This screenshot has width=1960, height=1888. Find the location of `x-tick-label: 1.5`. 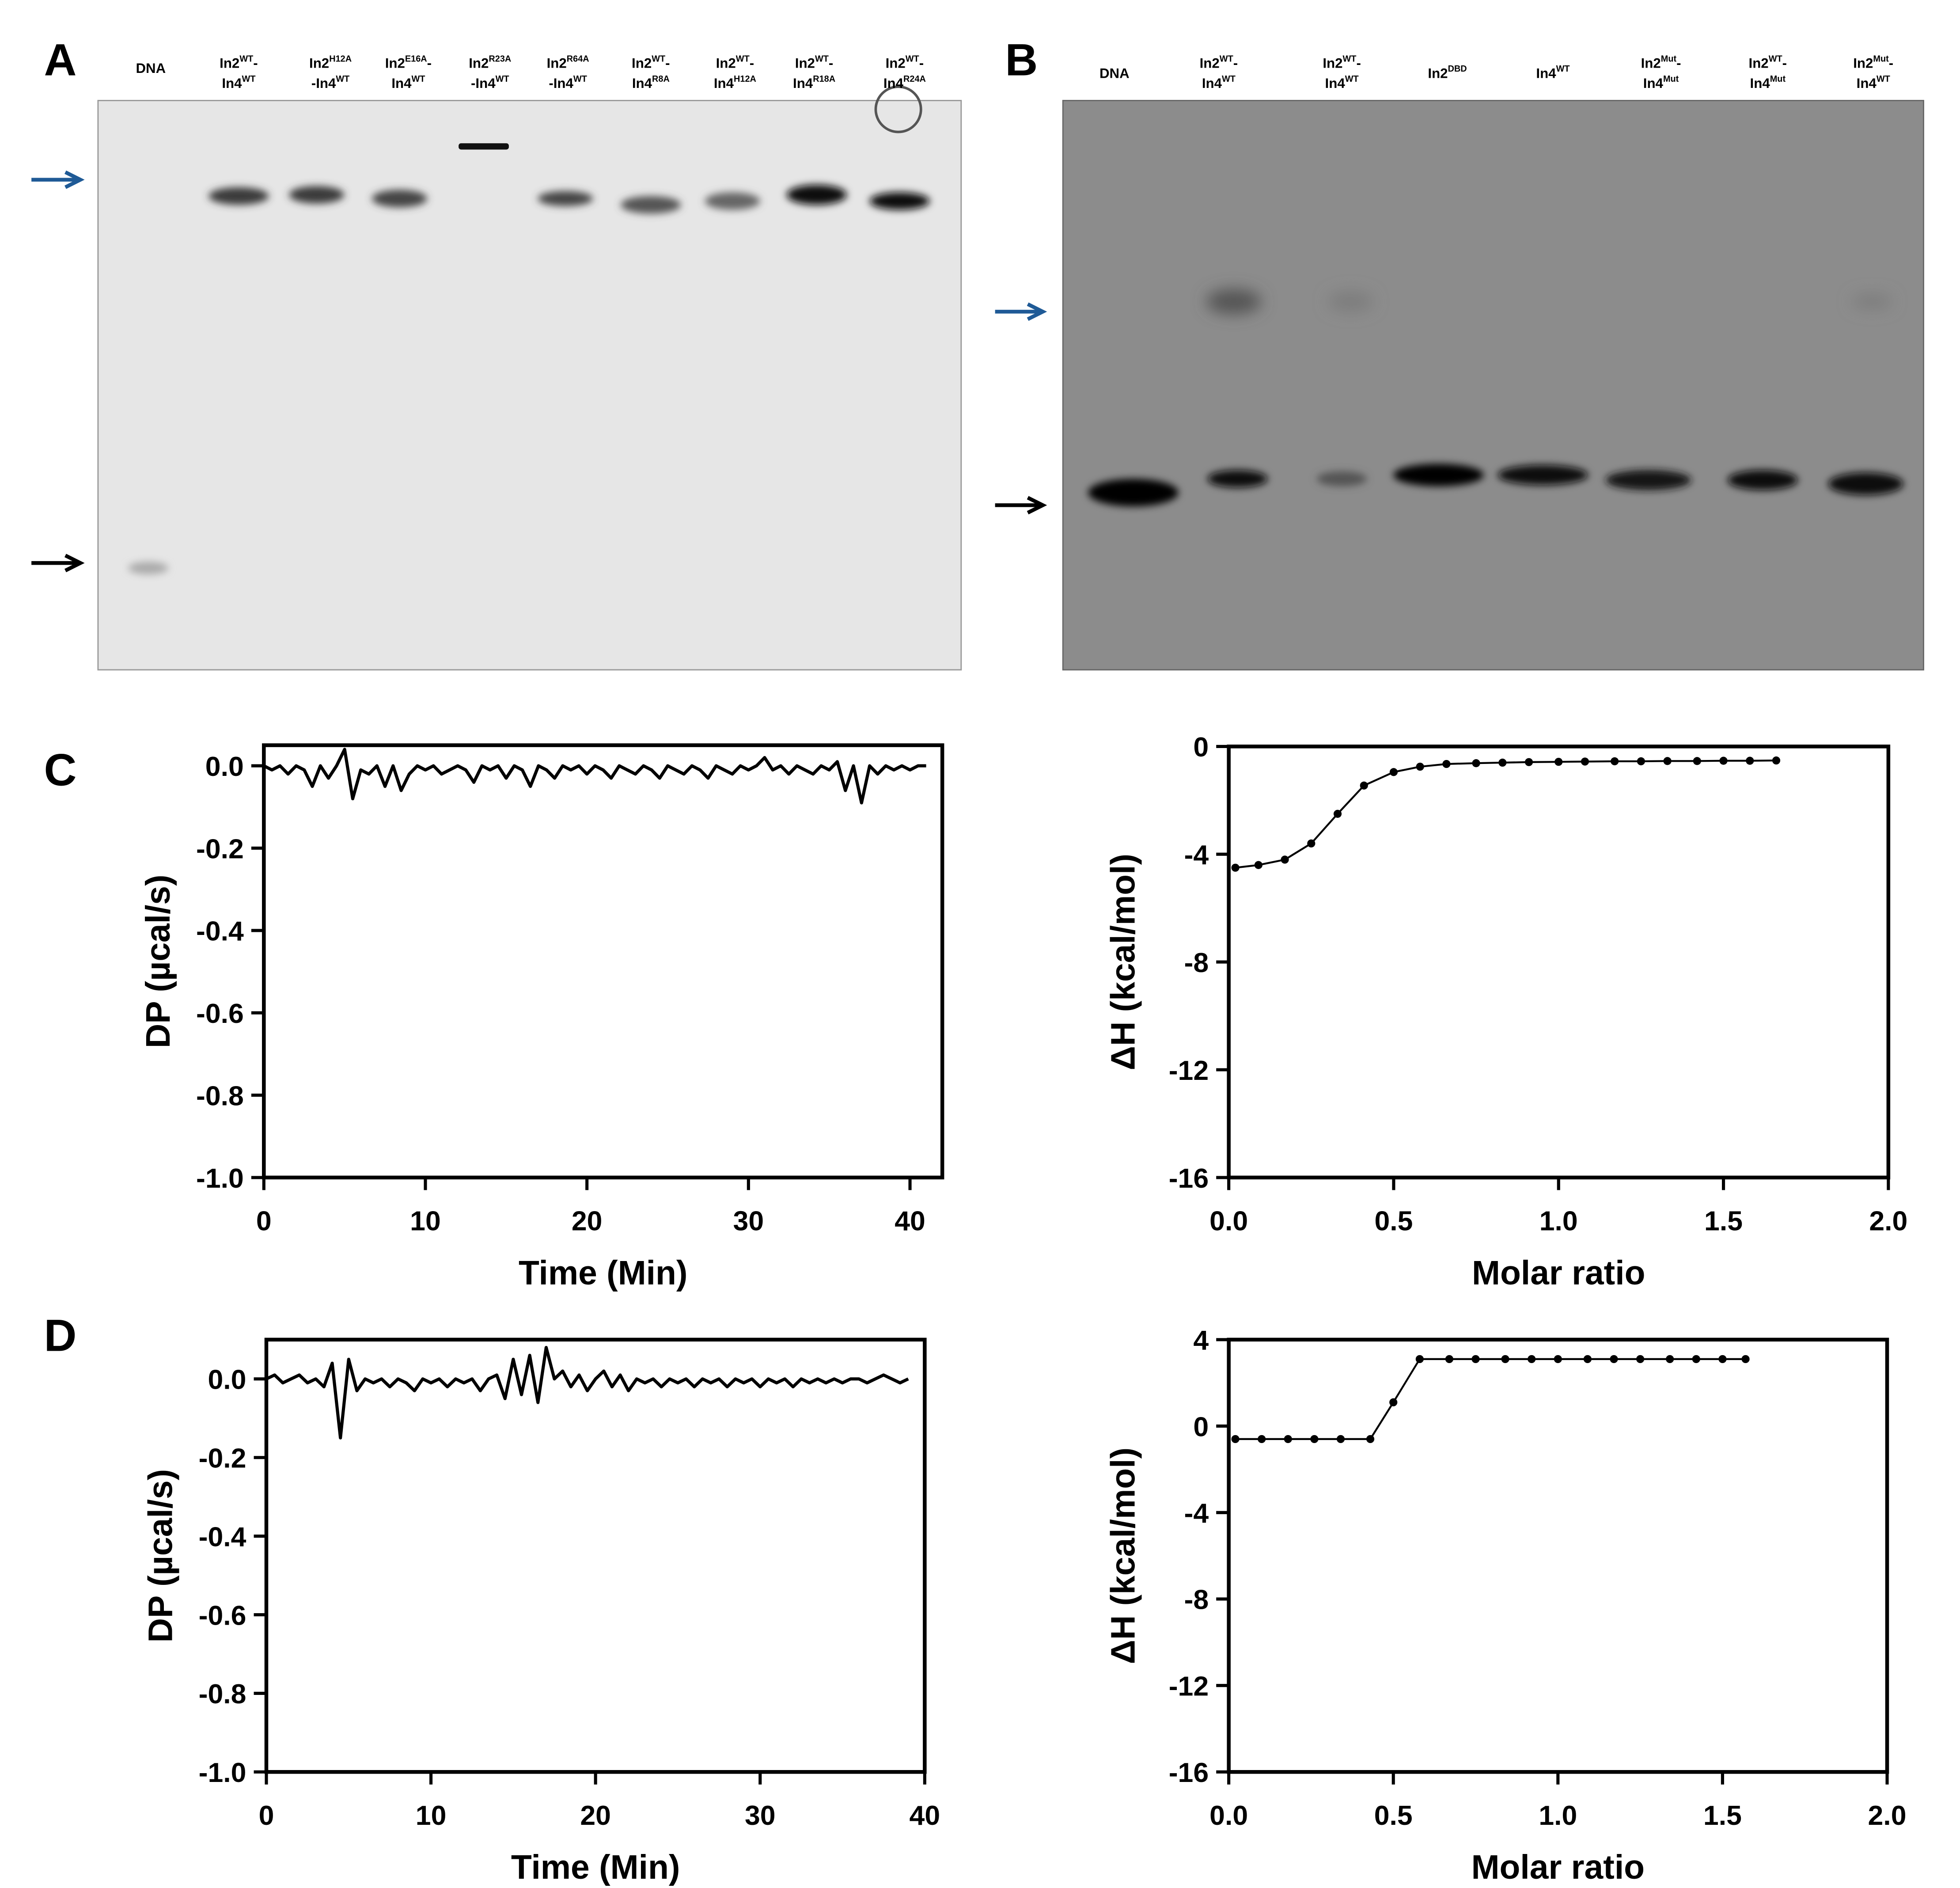

x-tick-label: 1.5 is located at coordinates (1723, 1220).